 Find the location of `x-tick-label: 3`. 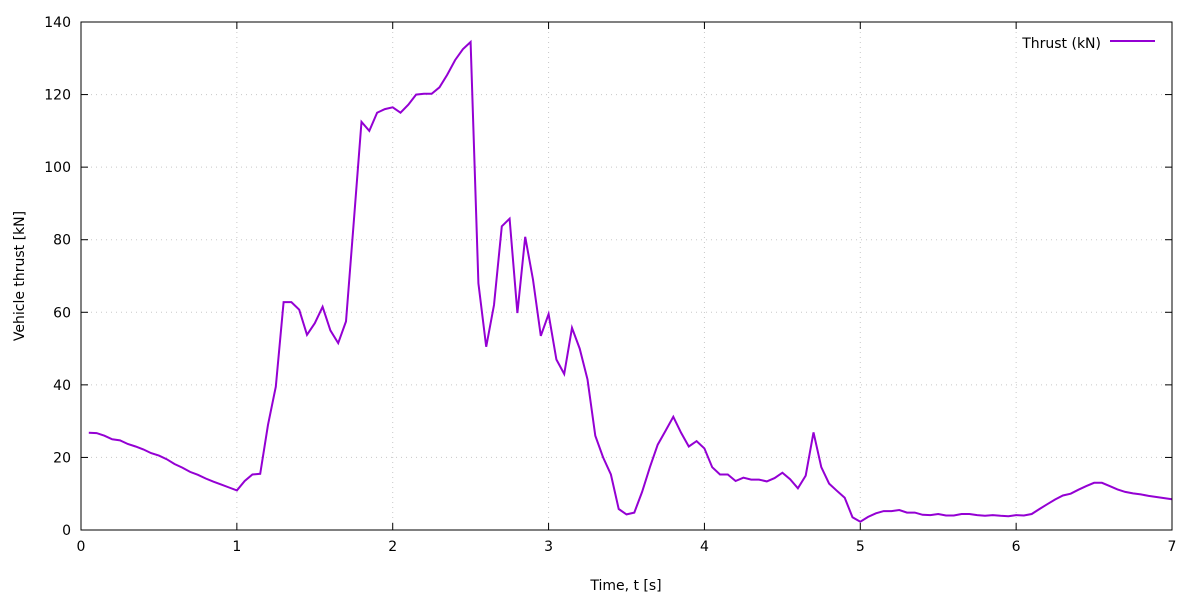

x-tick-label: 3 is located at coordinates (548, 547).